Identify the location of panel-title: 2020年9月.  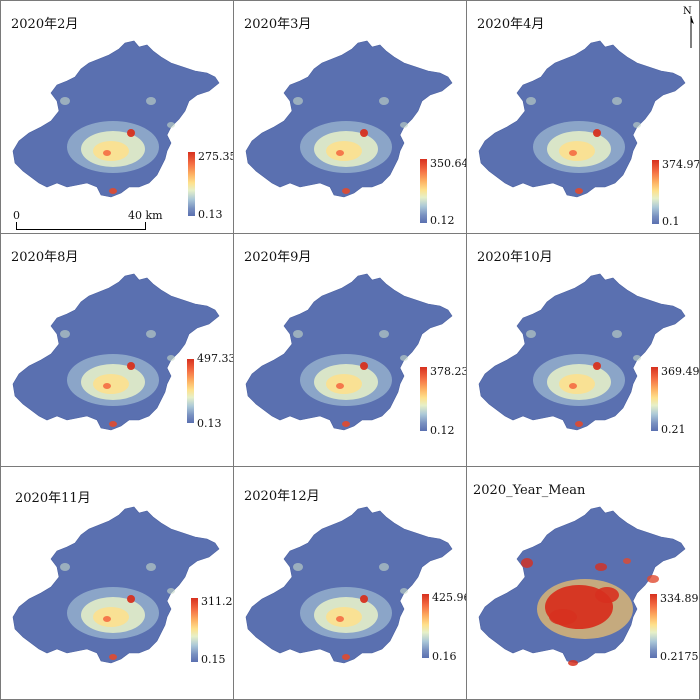
(278, 257).